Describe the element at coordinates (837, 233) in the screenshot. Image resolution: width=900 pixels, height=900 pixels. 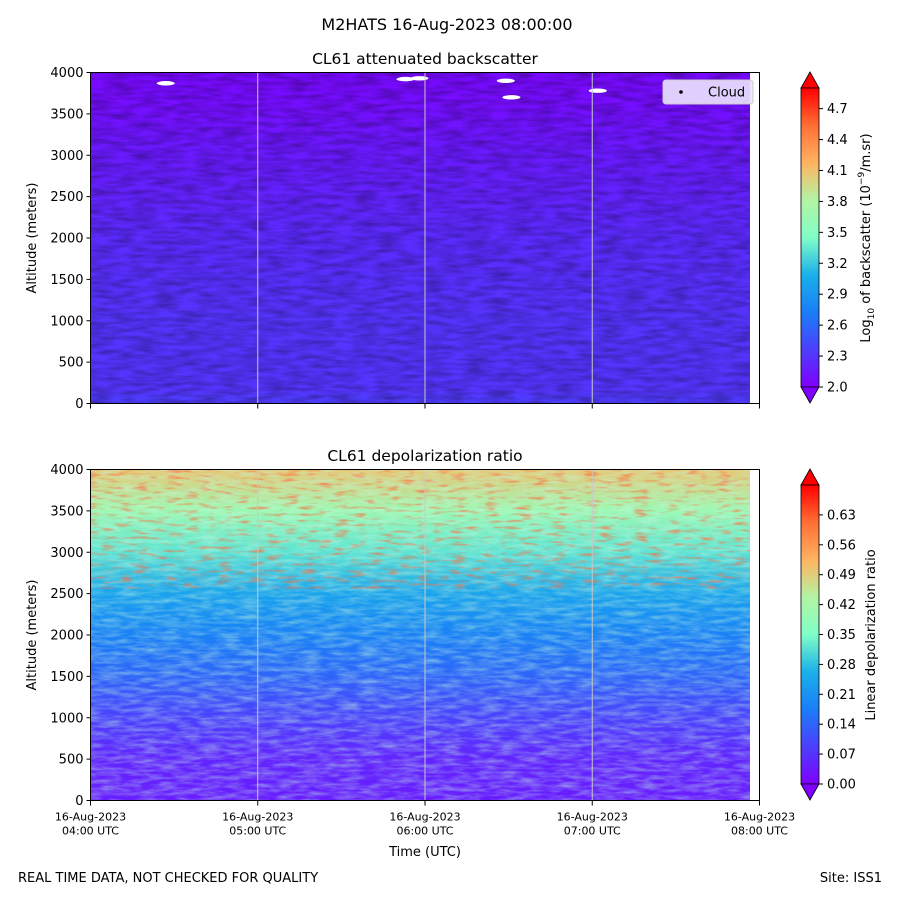
I see `colorbar-tick-label: 3.5` at that location.